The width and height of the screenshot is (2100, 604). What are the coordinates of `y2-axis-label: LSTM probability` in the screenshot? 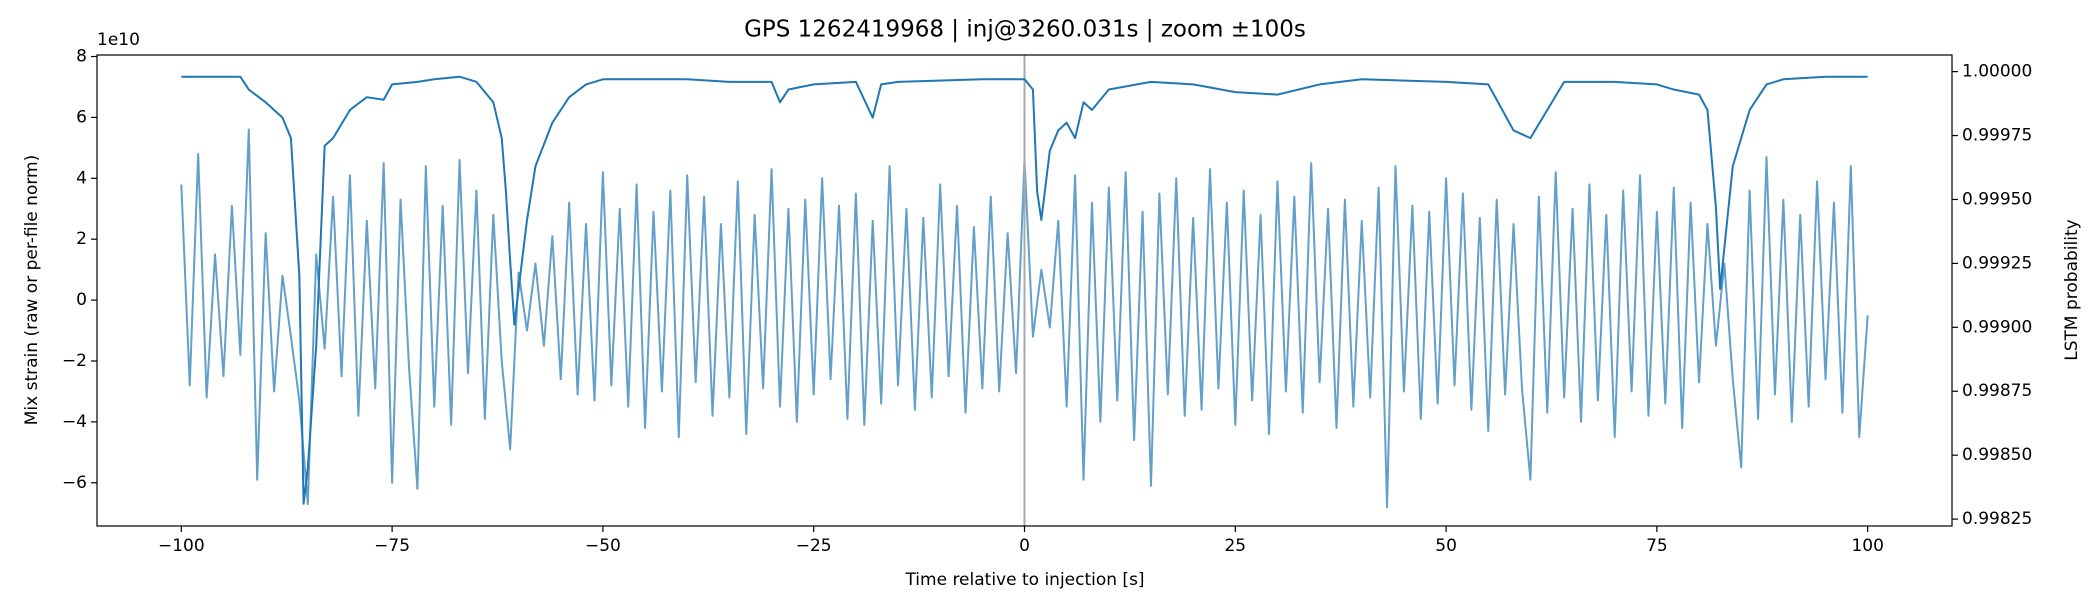 It's located at (2072, 289).